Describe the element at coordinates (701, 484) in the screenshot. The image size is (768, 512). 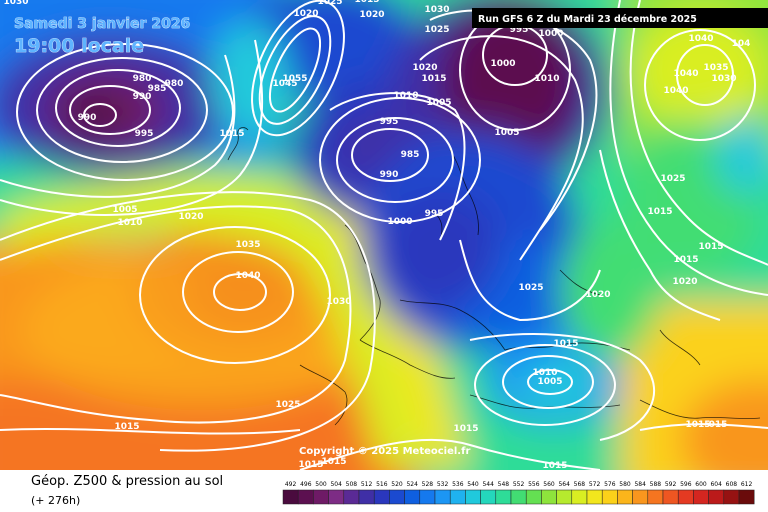
I see `legend-label: 600` at that location.